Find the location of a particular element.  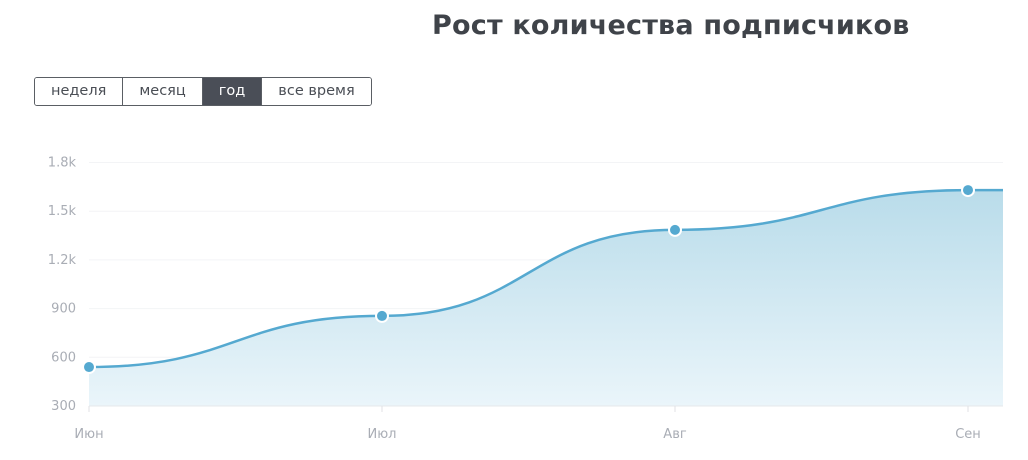

tab-all-time: все время is located at coordinates (316, 91).